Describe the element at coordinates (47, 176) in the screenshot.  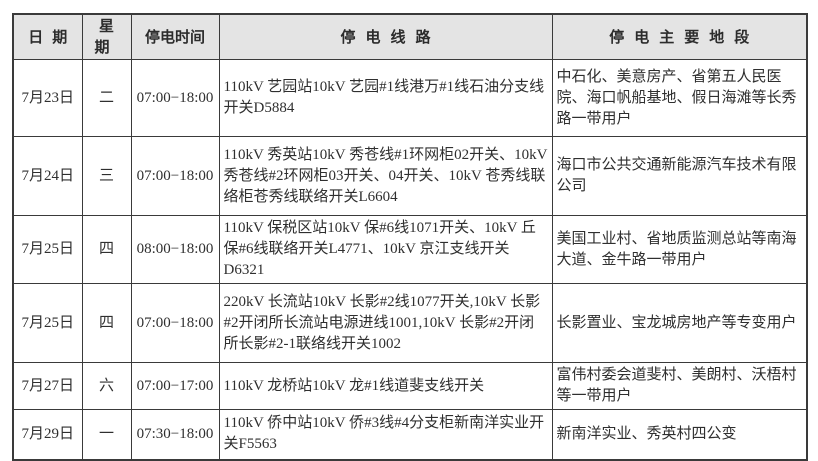
I see `date-cell: 7月24日` at that location.